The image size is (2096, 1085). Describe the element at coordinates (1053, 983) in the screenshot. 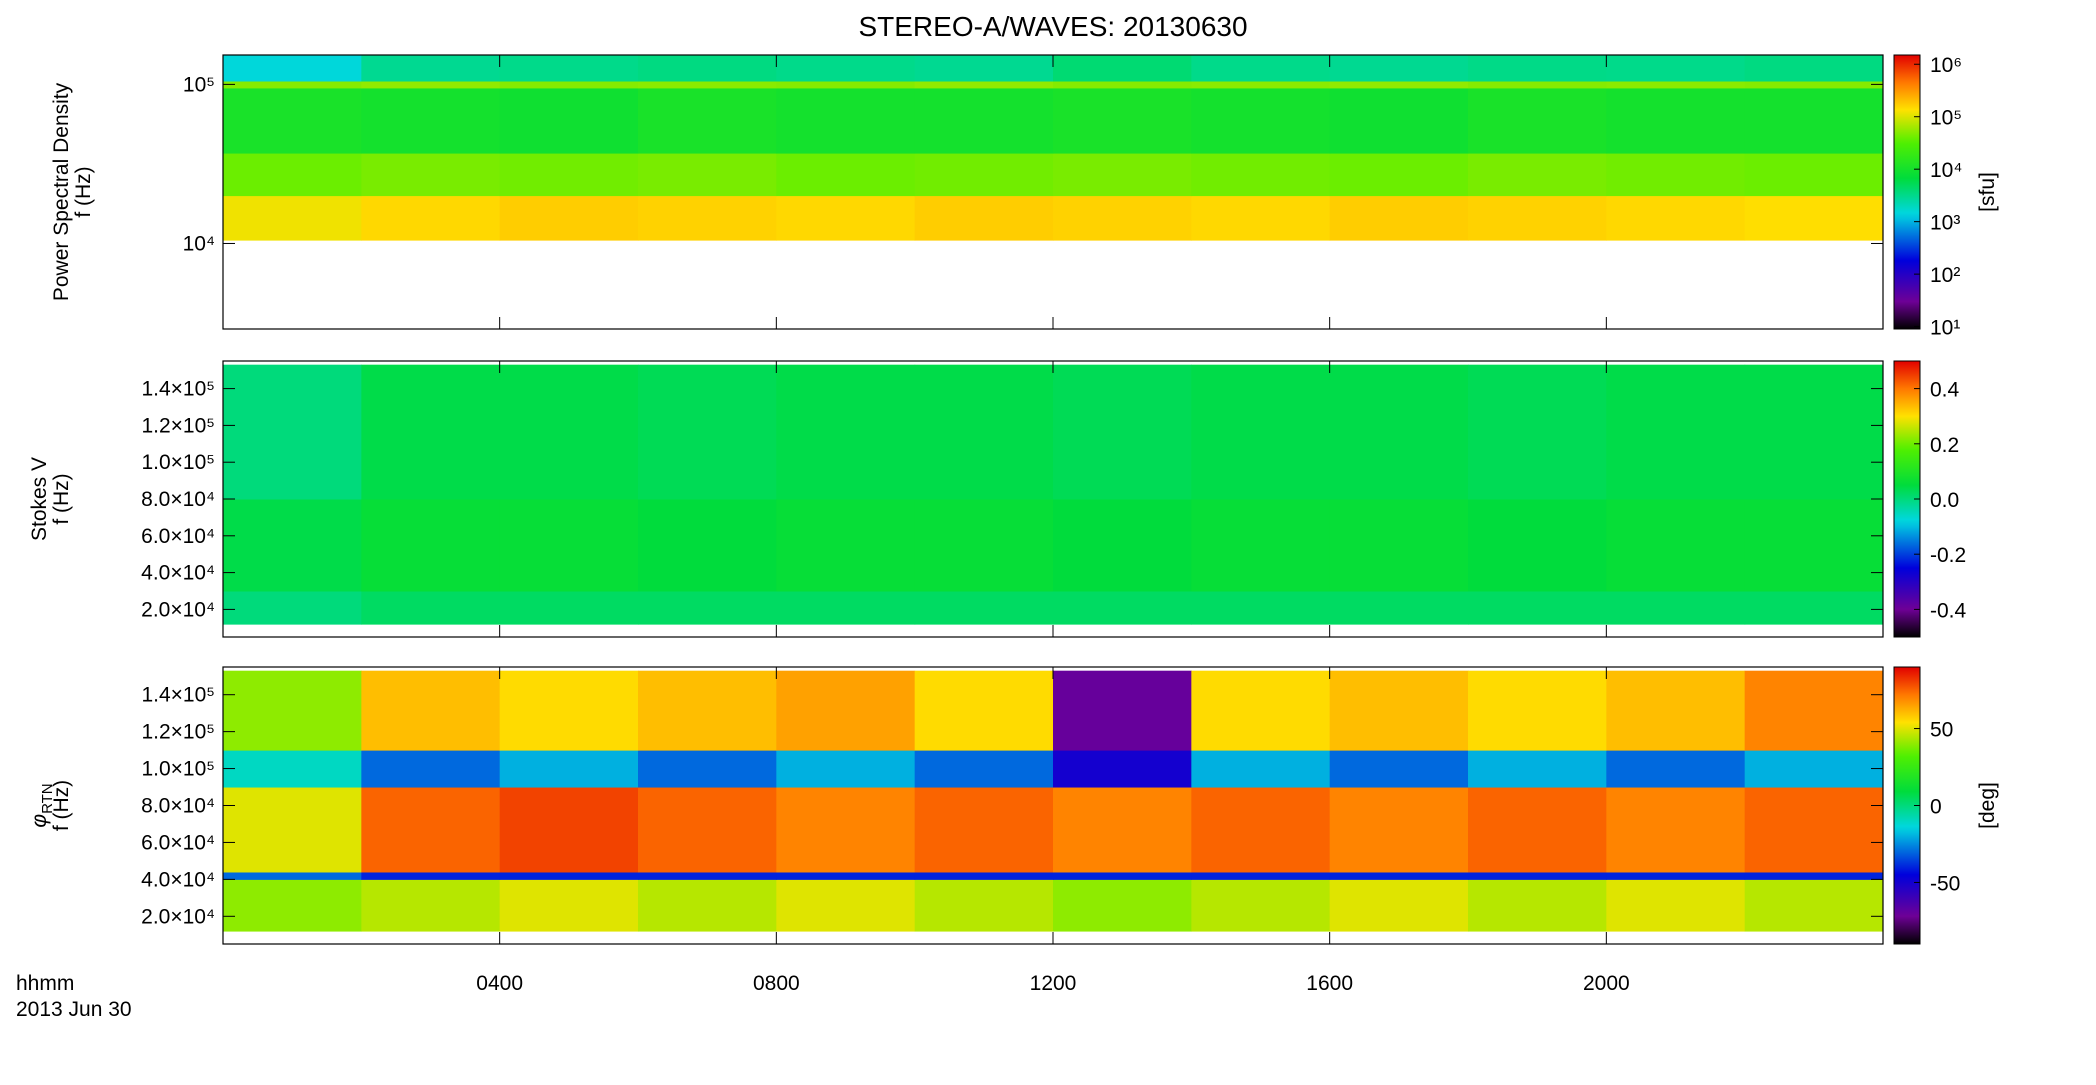

I see `x-tick-label: 1200` at that location.